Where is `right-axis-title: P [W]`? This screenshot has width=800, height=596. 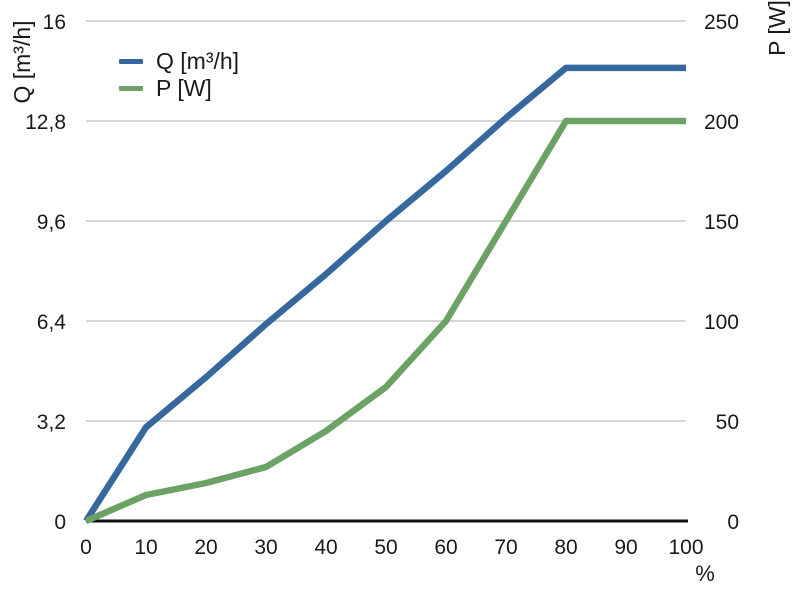 right-axis-title: P [W] is located at coordinates (777, 28).